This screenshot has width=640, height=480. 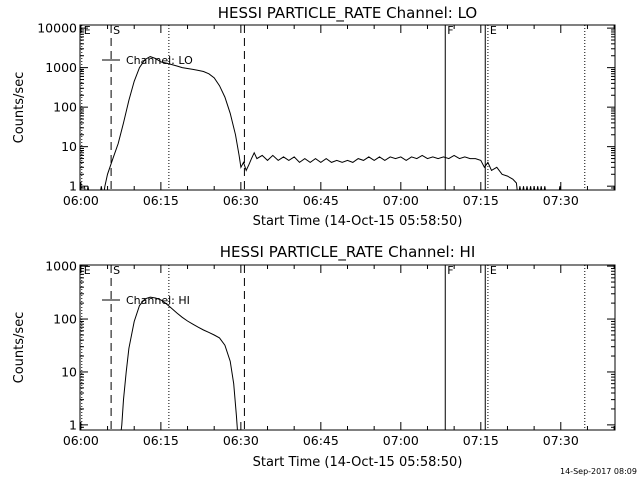 I want to click on legend-label: Channel: HI, so click(x=158, y=300).